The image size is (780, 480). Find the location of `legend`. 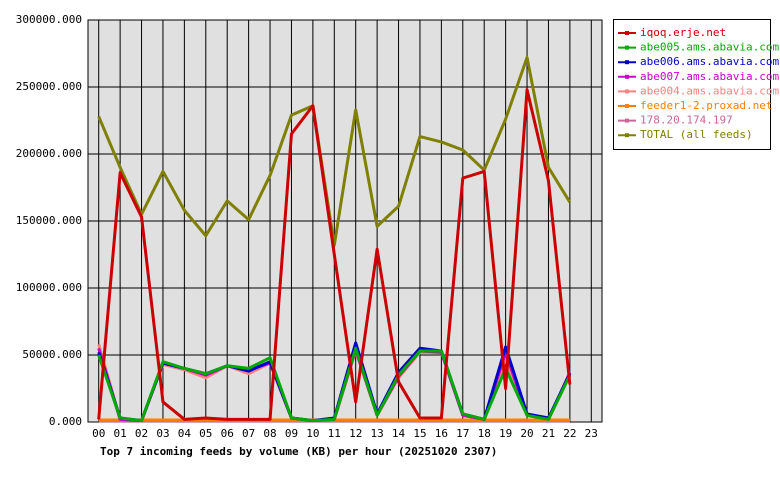

legend is located at coordinates (692, 84).